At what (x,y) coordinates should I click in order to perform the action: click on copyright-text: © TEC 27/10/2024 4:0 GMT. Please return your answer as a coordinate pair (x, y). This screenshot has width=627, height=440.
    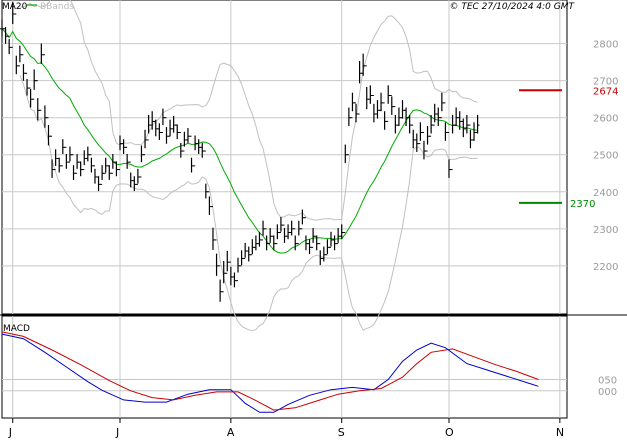
    Looking at the image, I should click on (512, 7).